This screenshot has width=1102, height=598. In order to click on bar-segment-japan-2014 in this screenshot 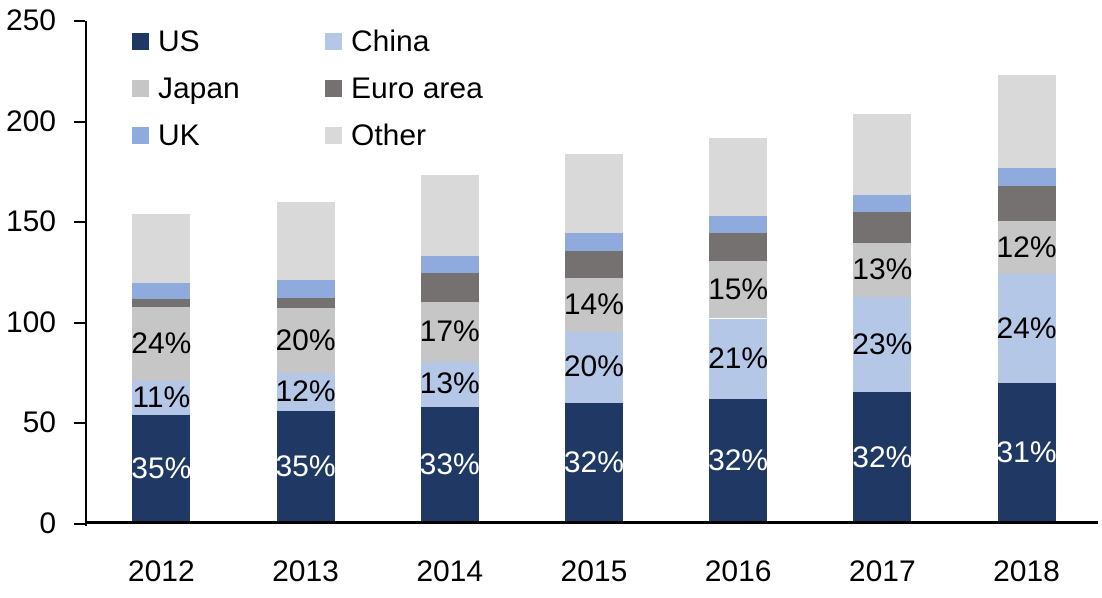, I will do `click(449, 332)`.